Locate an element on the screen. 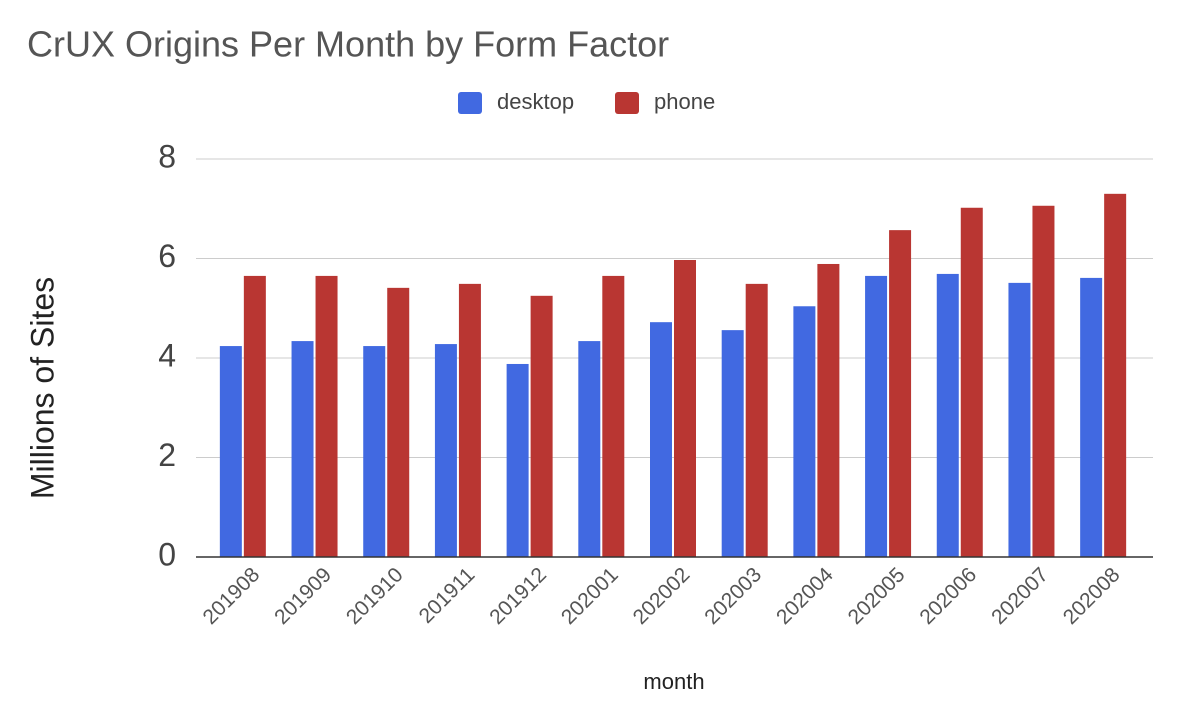 The image size is (1199, 722). x-tick-label: 202006 is located at coordinates (948, 596).